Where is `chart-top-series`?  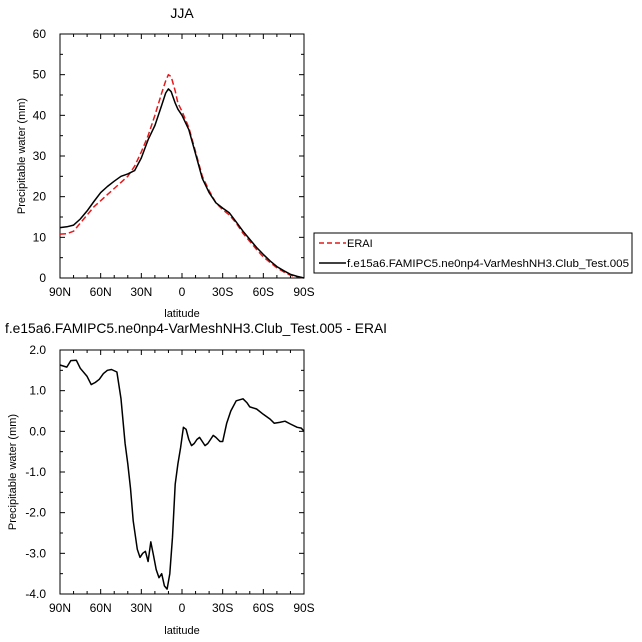
chart-top-series is located at coordinates (182, 176).